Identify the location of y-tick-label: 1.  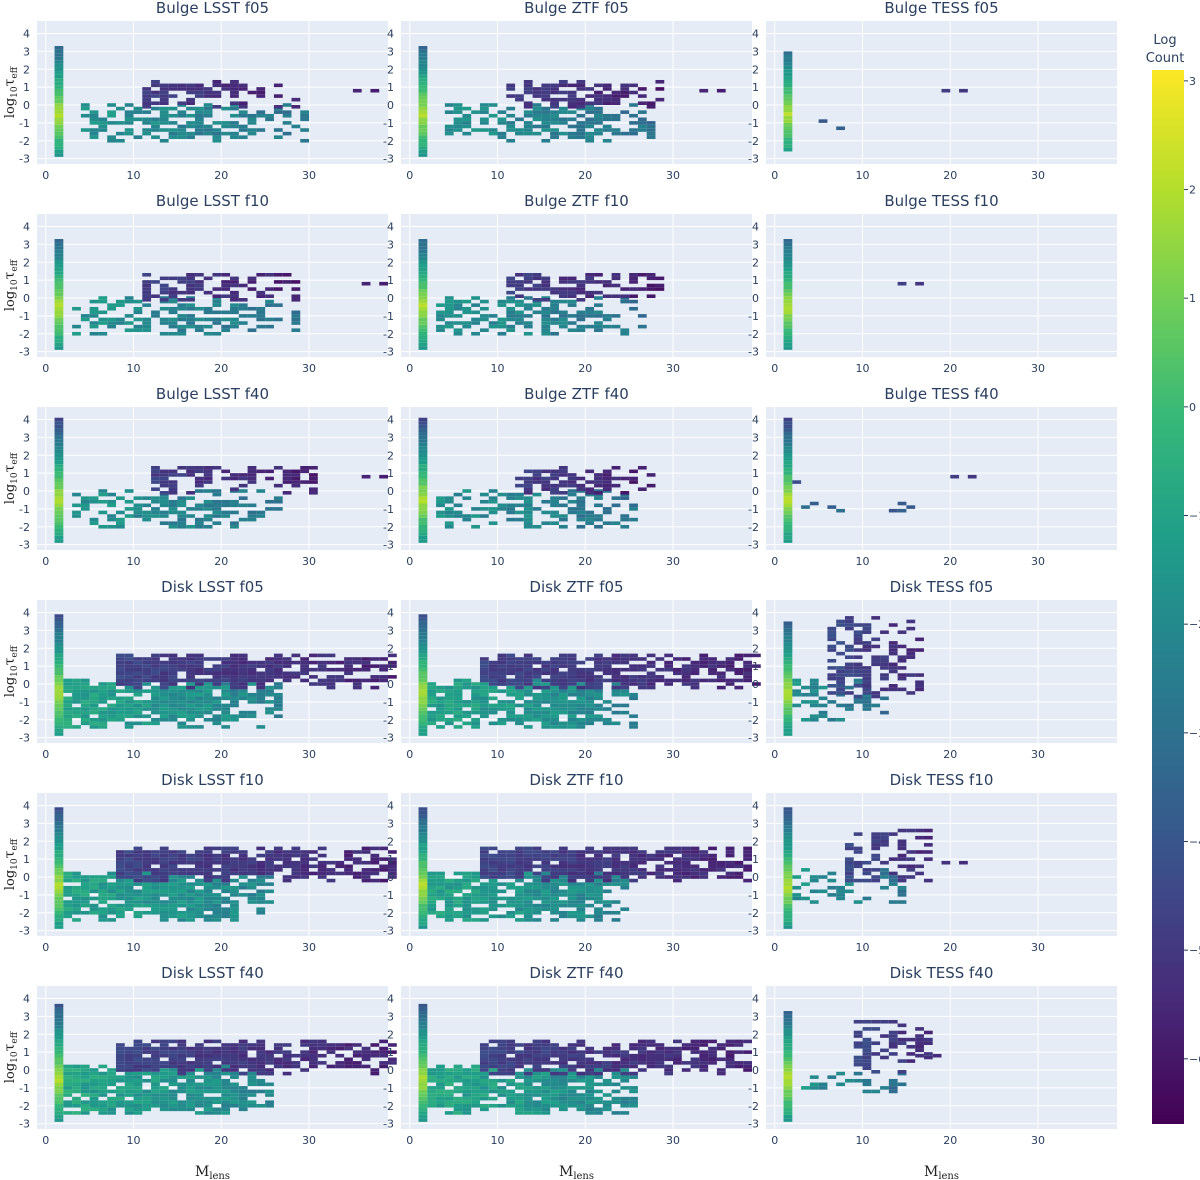
(390, 87).